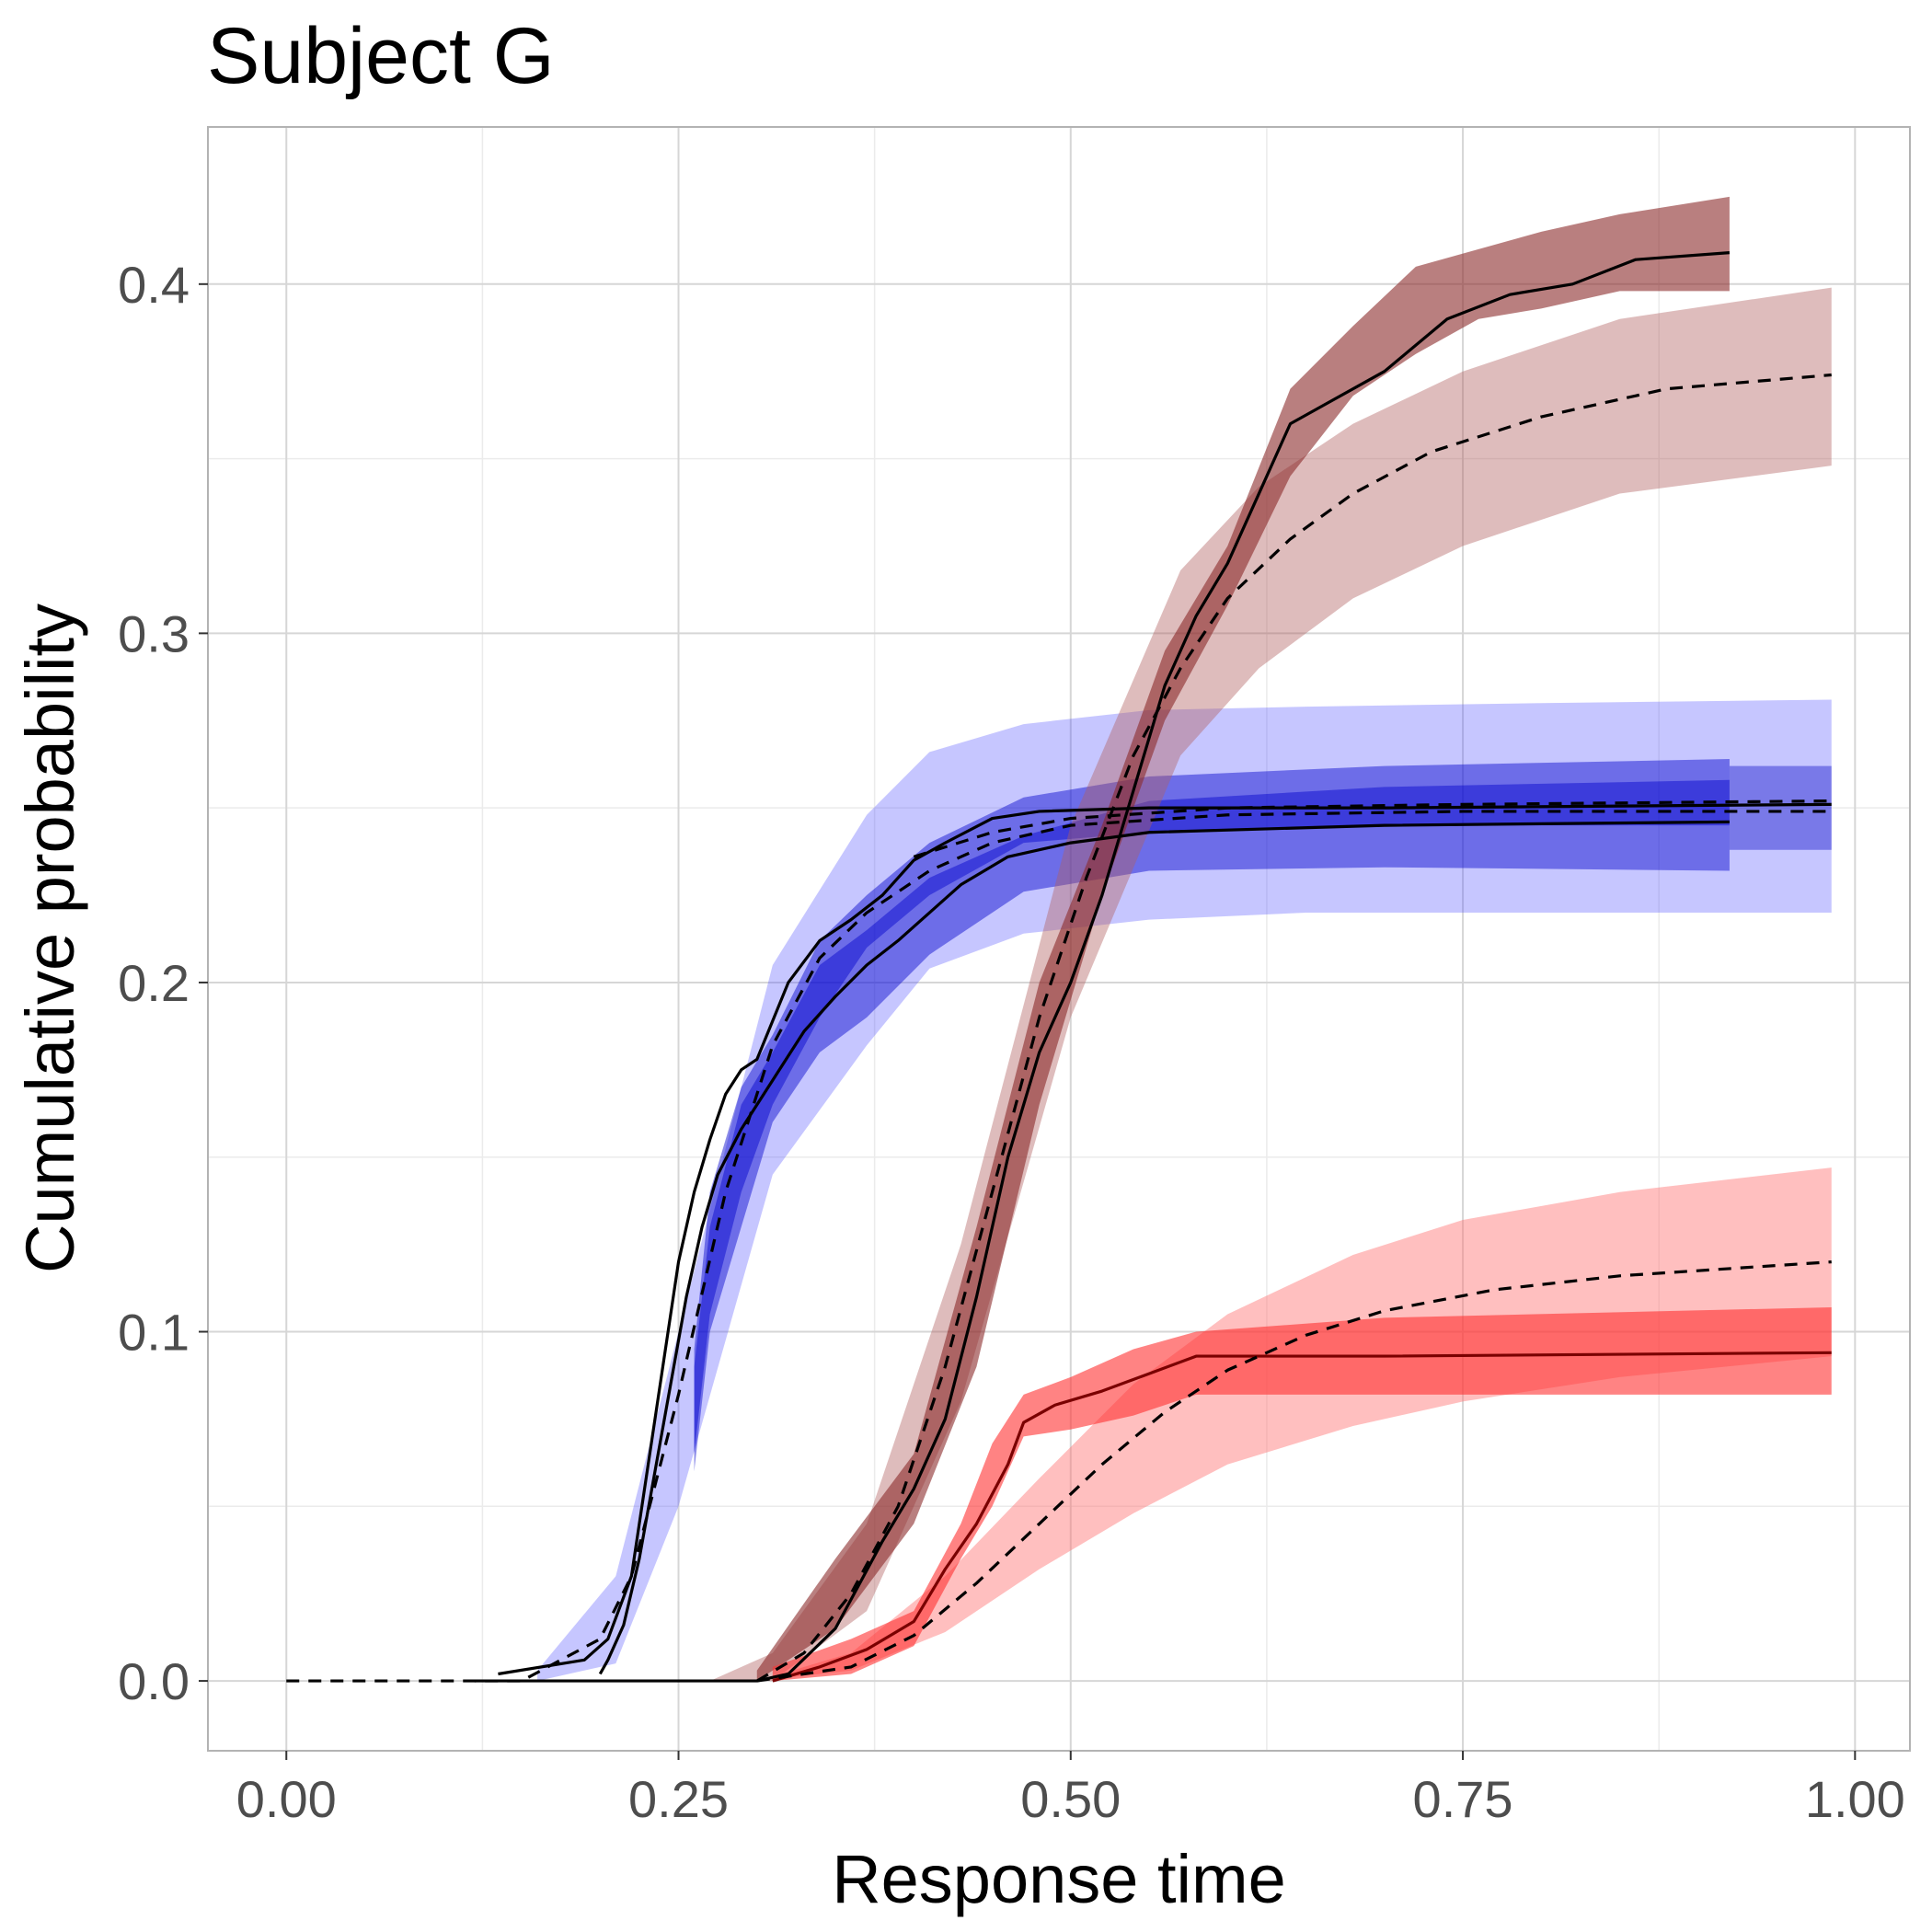  I want to click on y-tick-label: 0.3, so click(154, 633).